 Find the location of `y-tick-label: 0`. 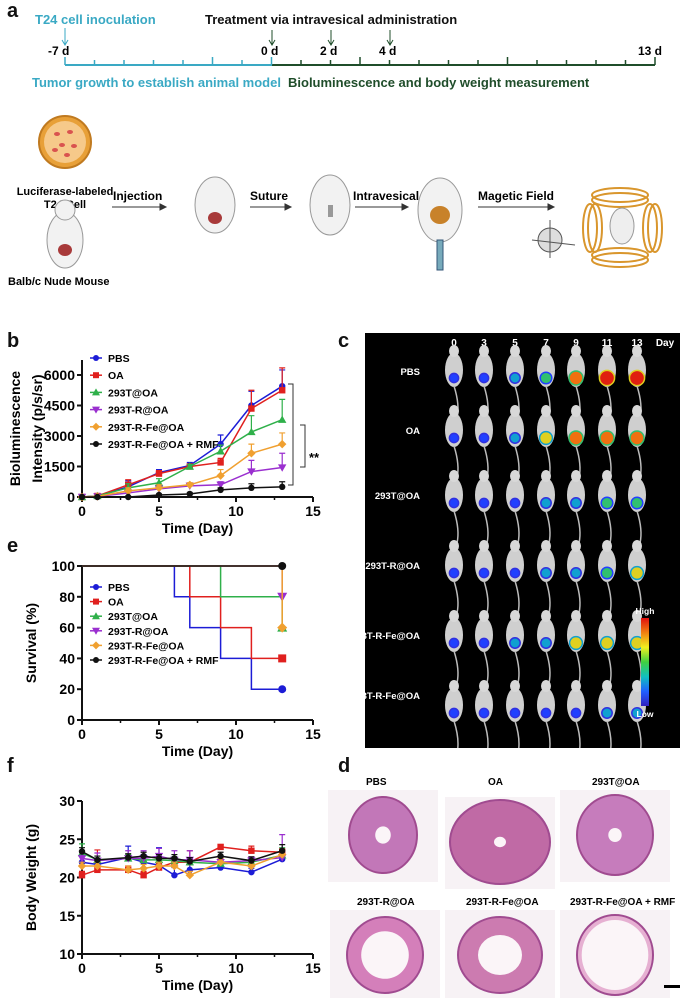

y-tick-label: 0 is located at coordinates (71, 720).